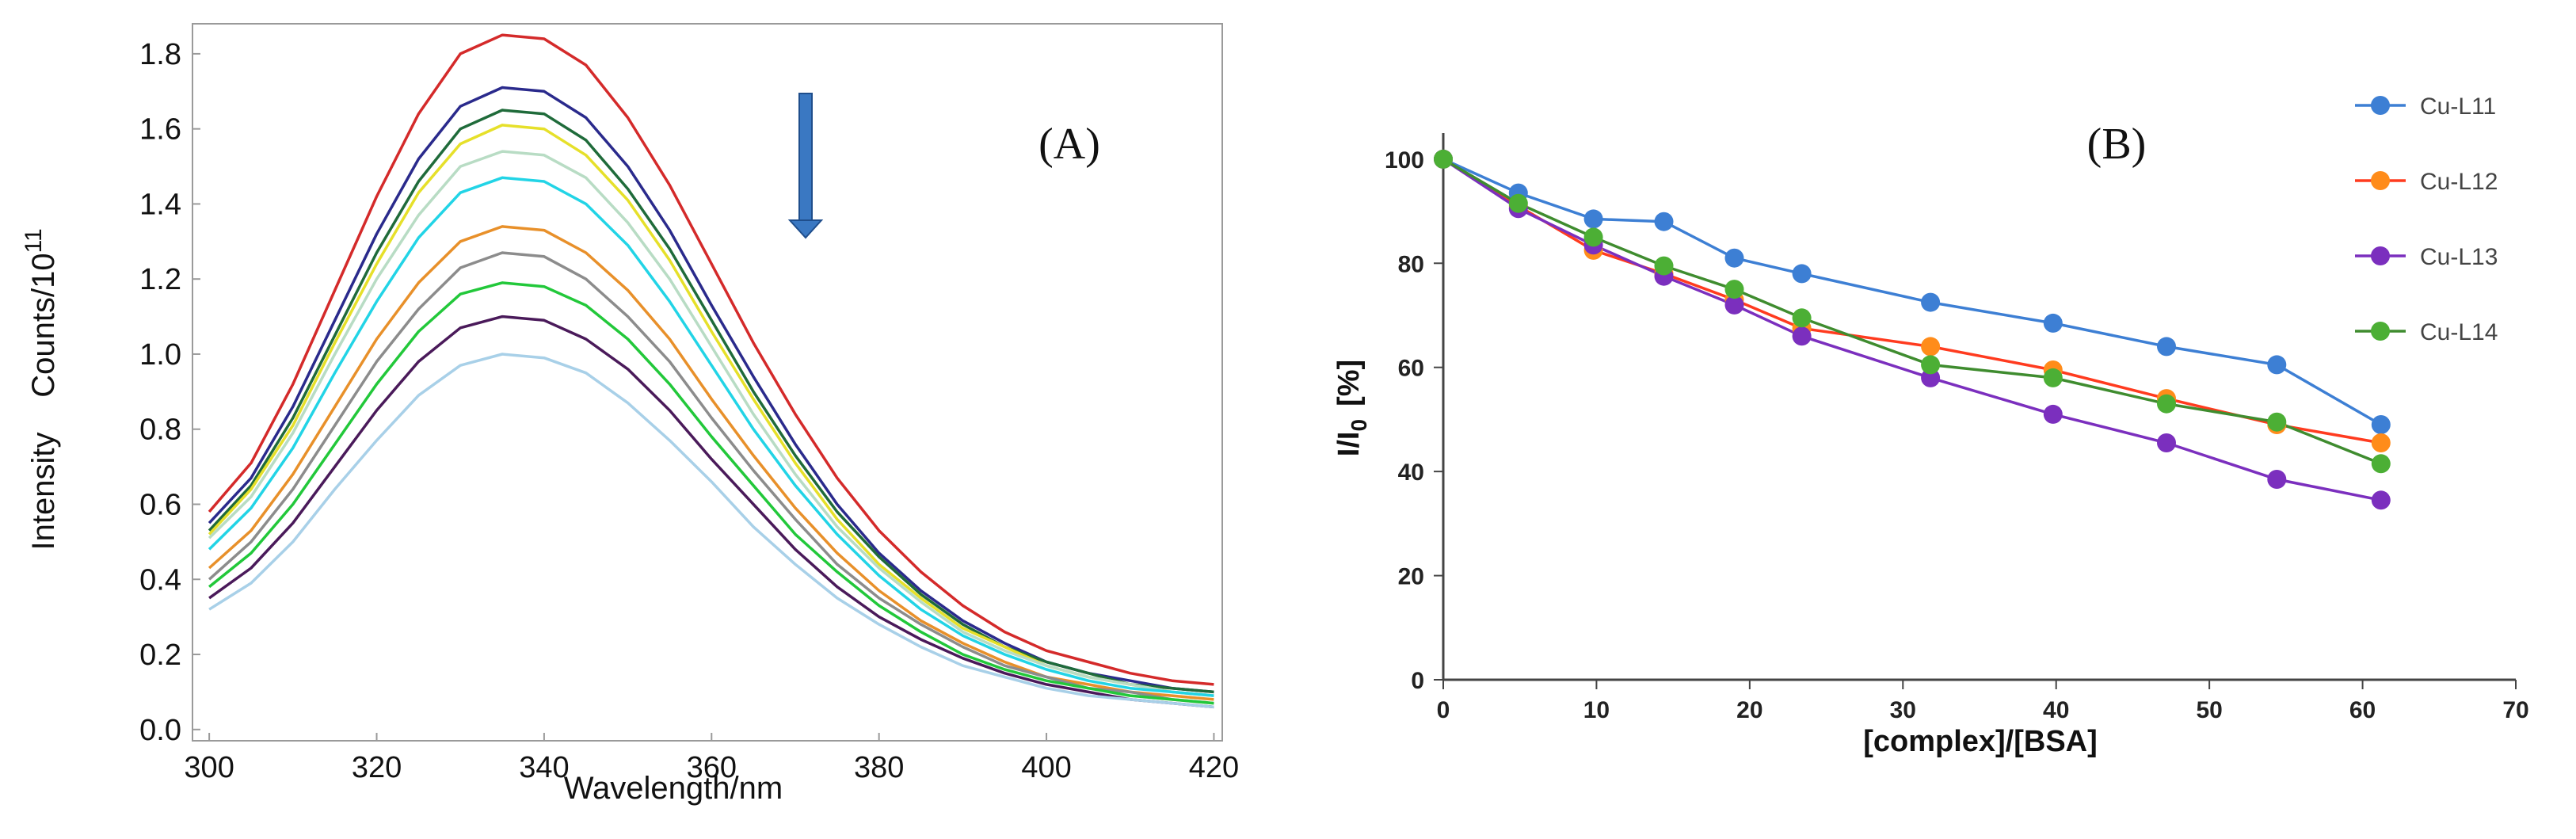 This screenshot has width=2576, height=839. I want to click on chart-b-x-tick-label: 60, so click(2362, 710).